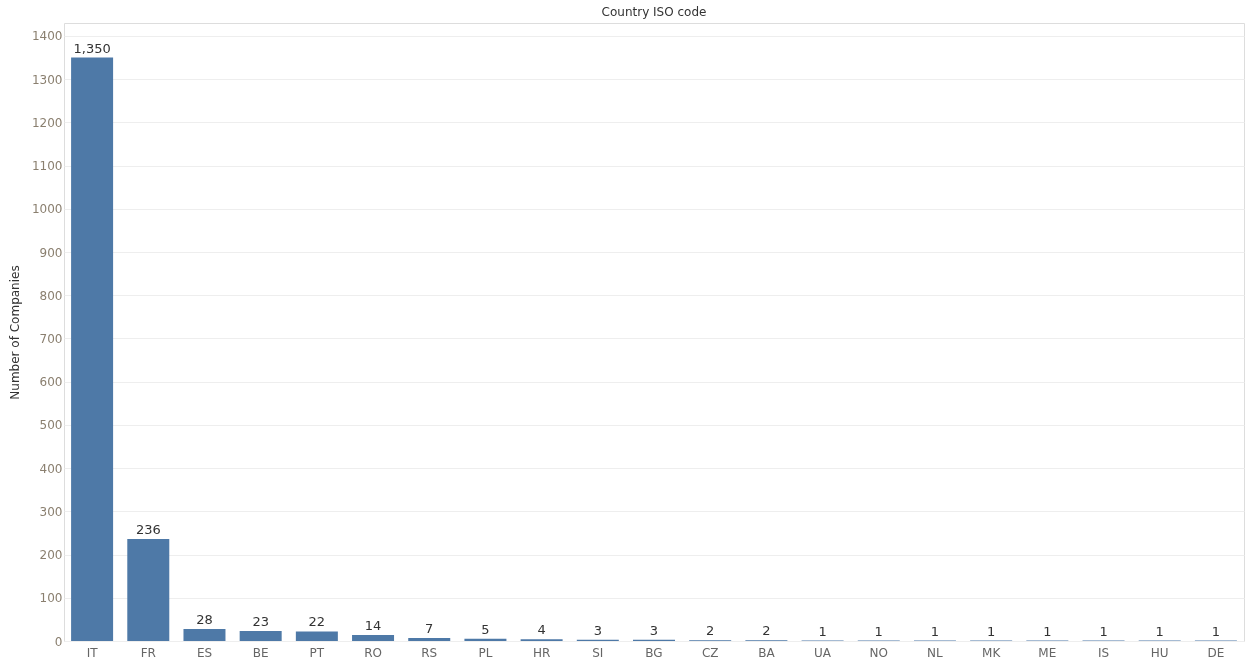 The height and width of the screenshot is (666, 1252). I want to click on y-tick-label: 700, so click(51, 338).